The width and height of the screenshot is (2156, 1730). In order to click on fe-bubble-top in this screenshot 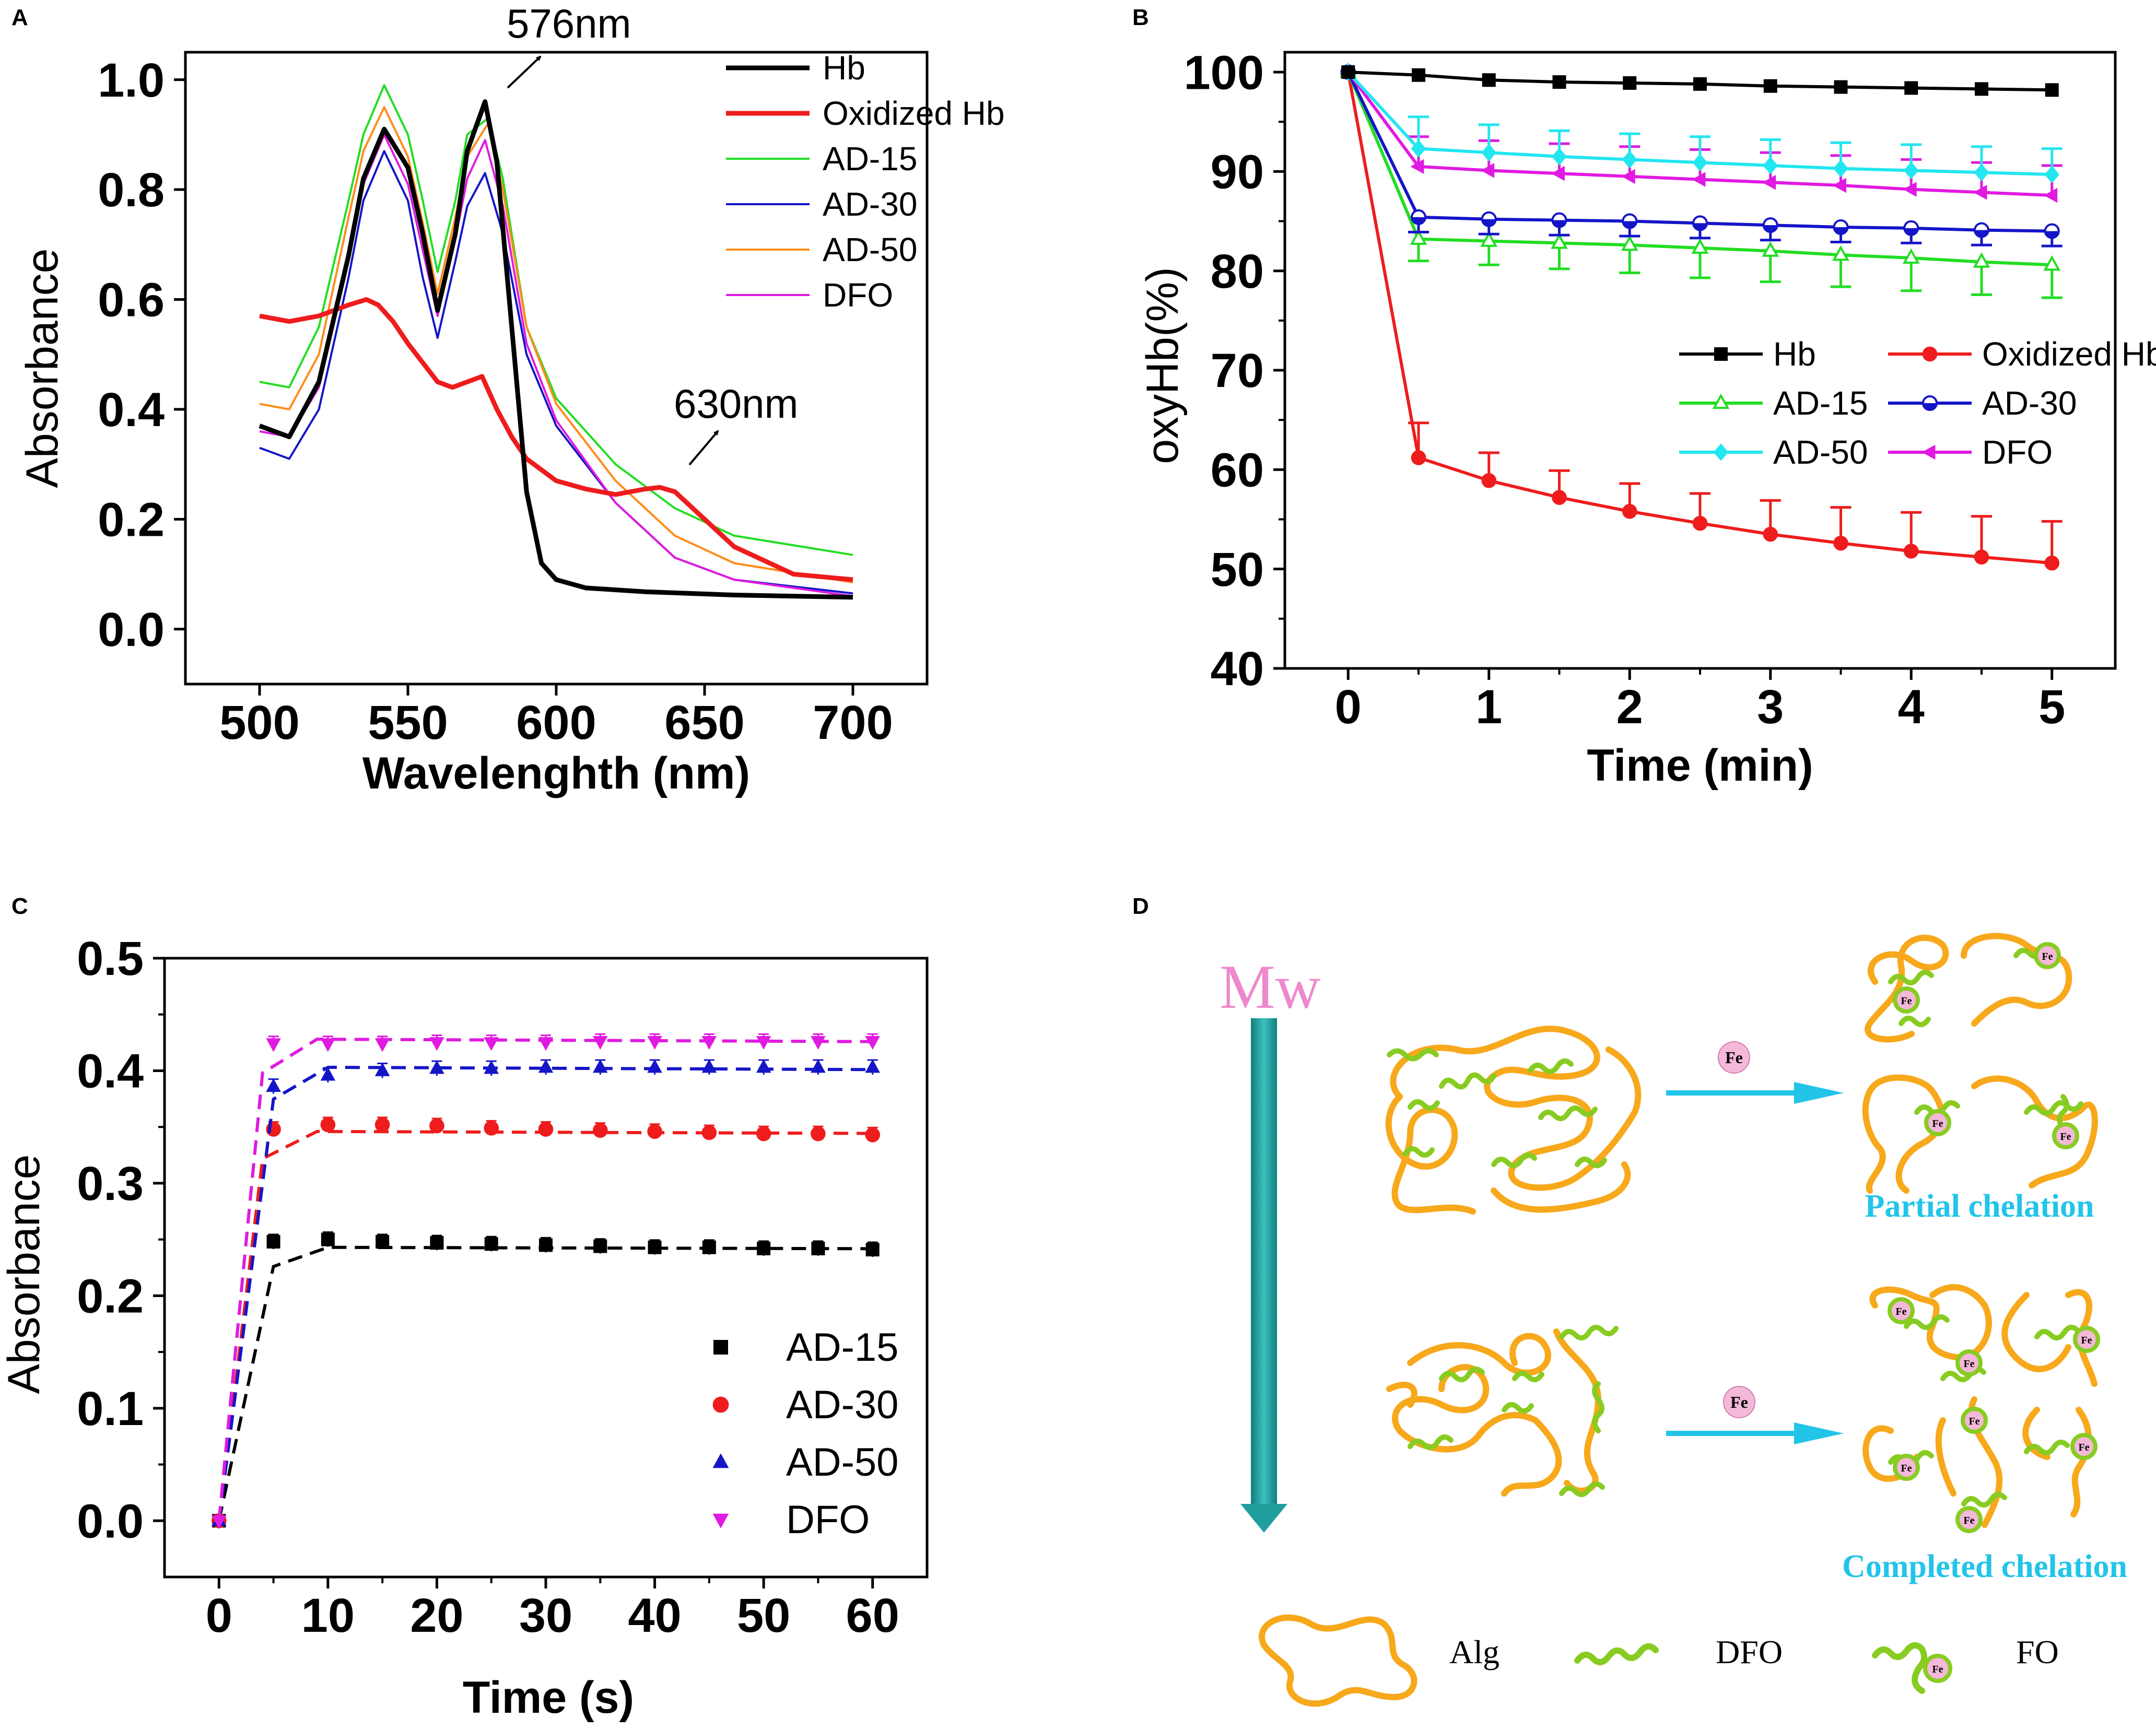, I will do `click(1734, 1057)`.